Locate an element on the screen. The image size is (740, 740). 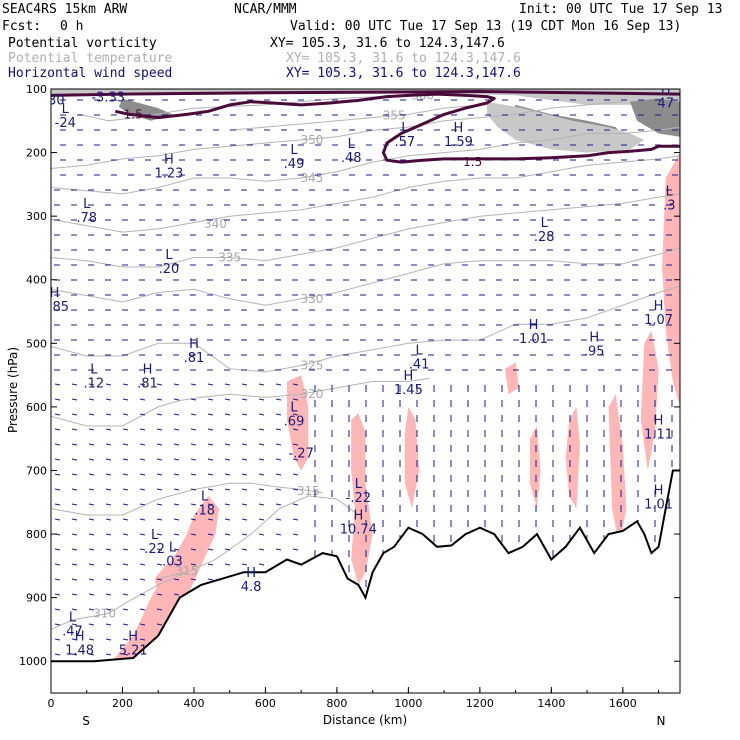
y-tick-label-9: 1000 is located at coordinates (33, 661).